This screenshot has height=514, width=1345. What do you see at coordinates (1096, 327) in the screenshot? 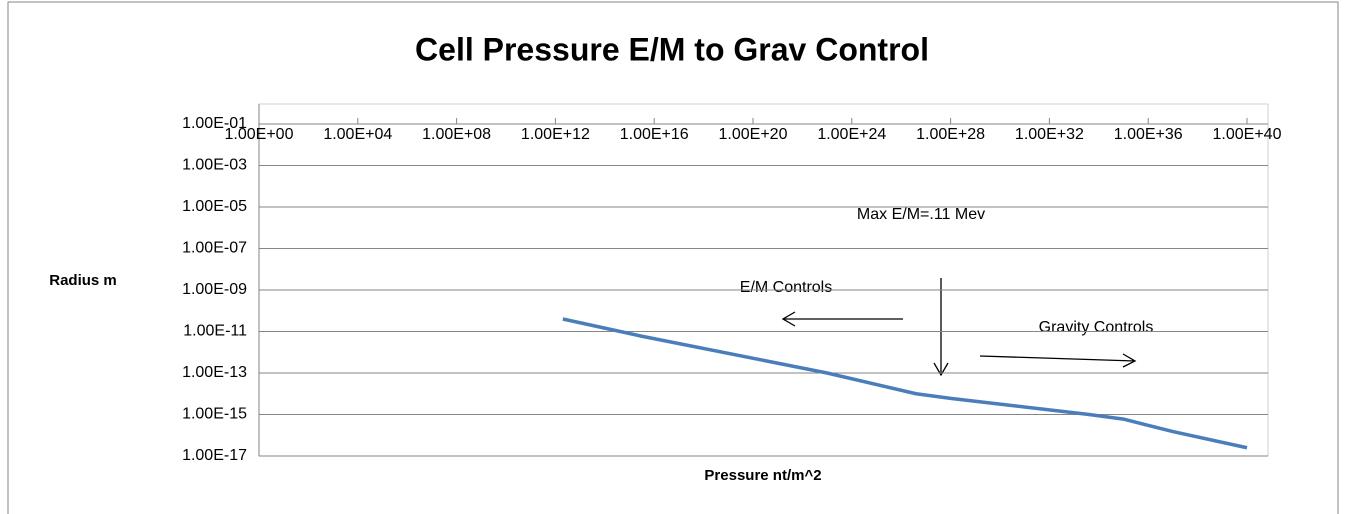
I see `annotation: Gravity Controls` at bounding box center [1096, 327].